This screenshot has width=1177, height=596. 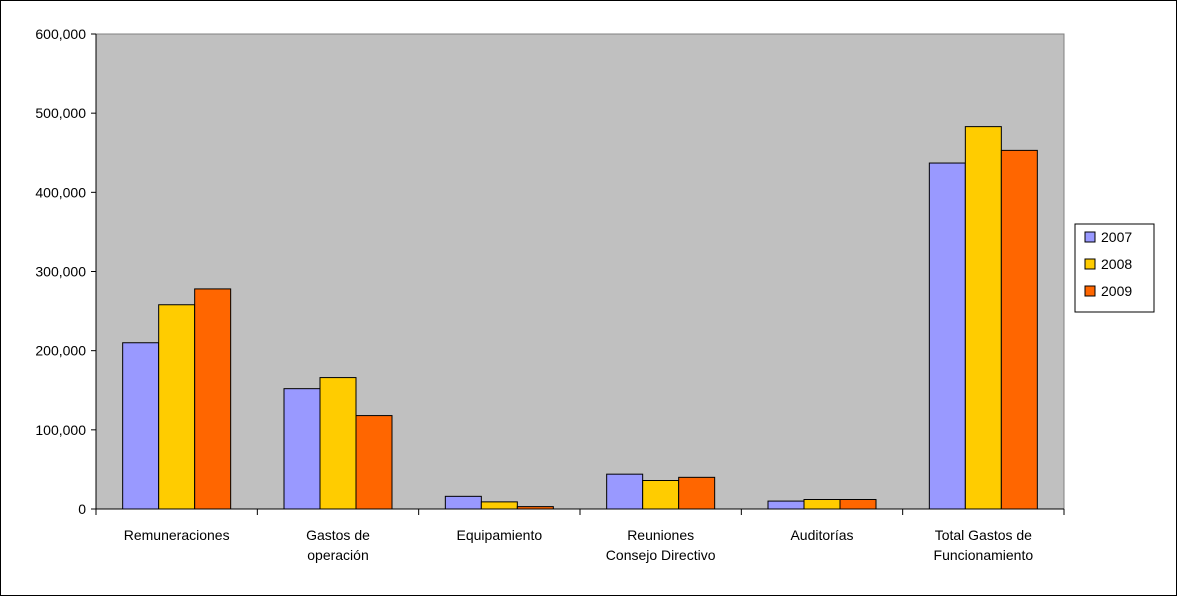 I want to click on x-category-label: Funcionamiento, so click(x=984, y=555).